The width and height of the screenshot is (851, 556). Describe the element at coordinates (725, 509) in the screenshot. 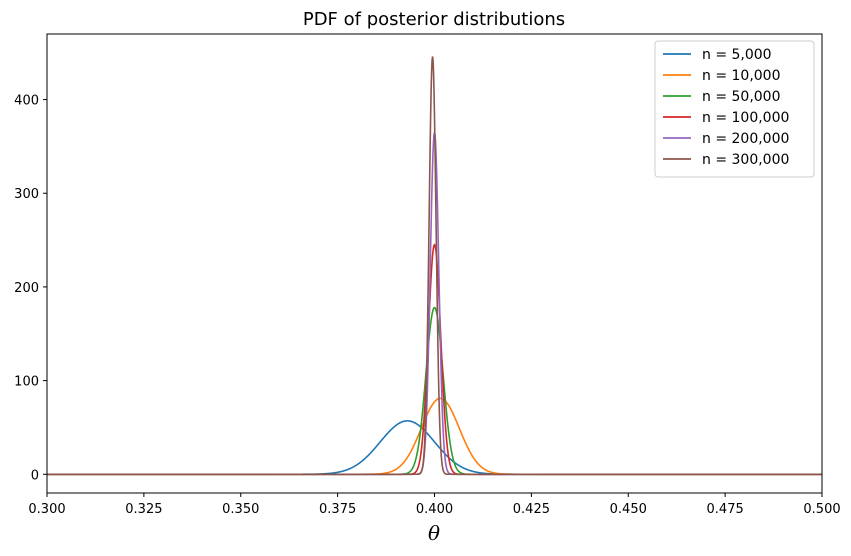

I see `x-tick-label: 0.475` at that location.